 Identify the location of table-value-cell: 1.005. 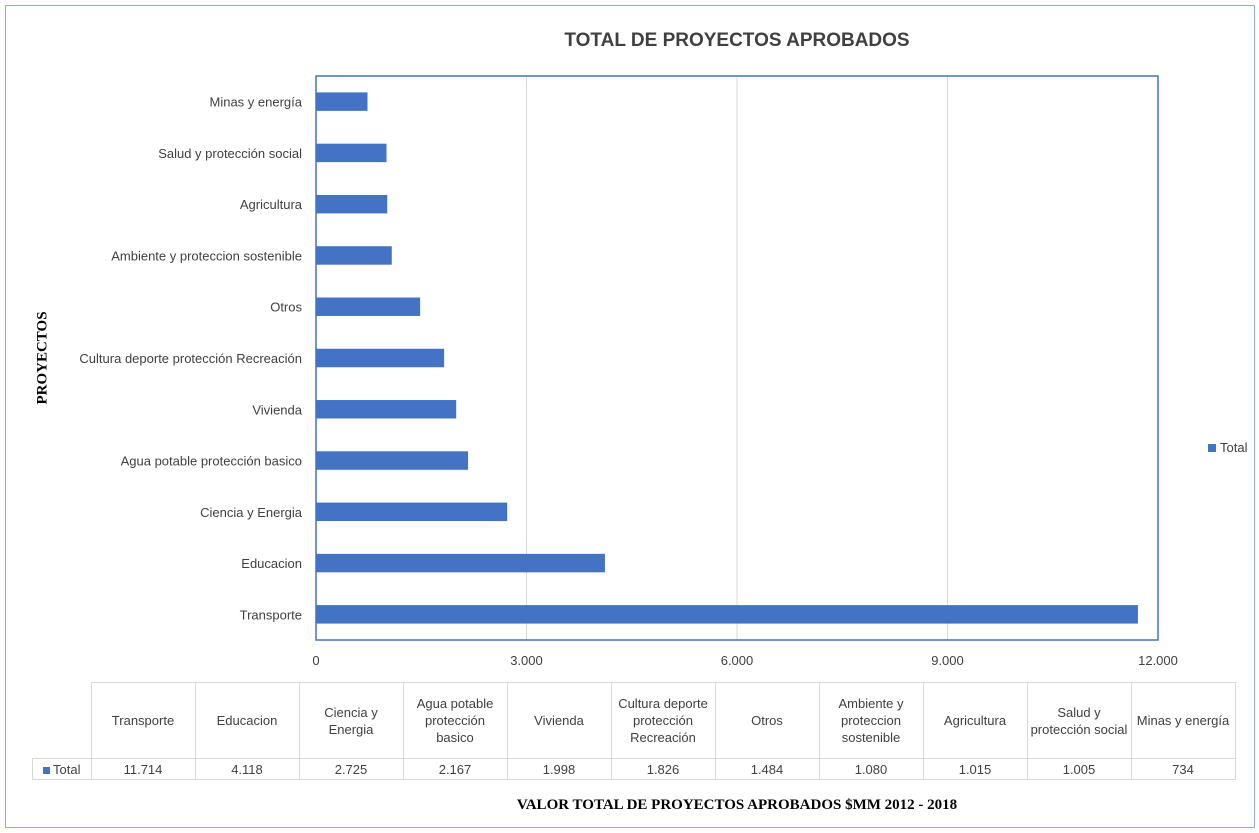
(1079, 769).